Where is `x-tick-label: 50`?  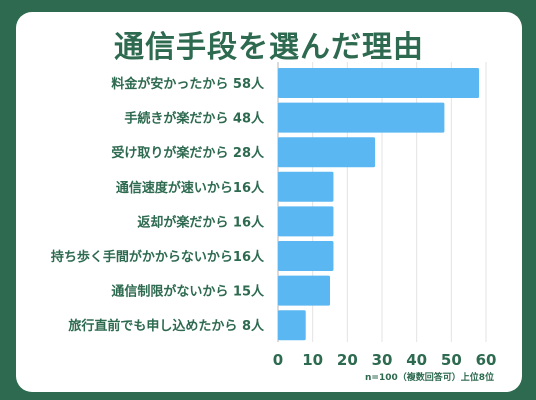 x-tick-label: 50 is located at coordinates (451, 360).